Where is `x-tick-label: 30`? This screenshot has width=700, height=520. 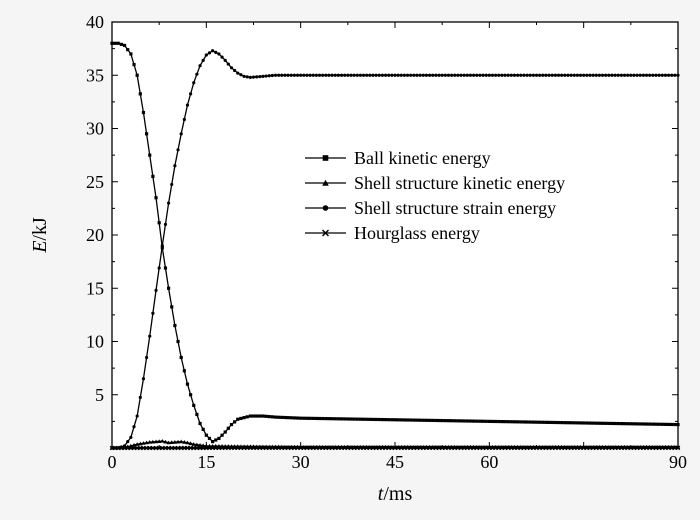
x-tick-label: 30 is located at coordinates (301, 462).